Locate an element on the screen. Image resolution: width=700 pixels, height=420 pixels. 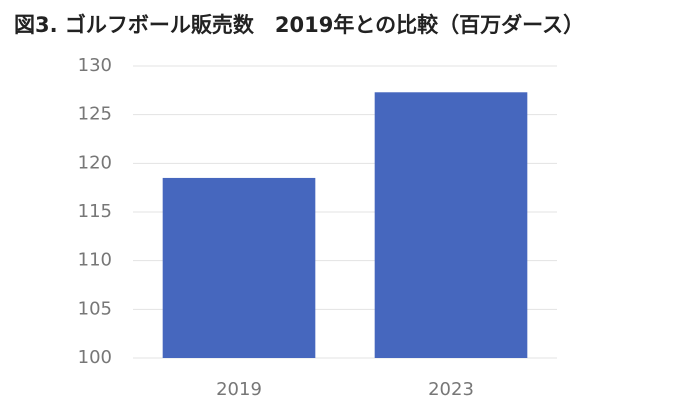
y-tick-label: 125 is located at coordinates (95, 114).